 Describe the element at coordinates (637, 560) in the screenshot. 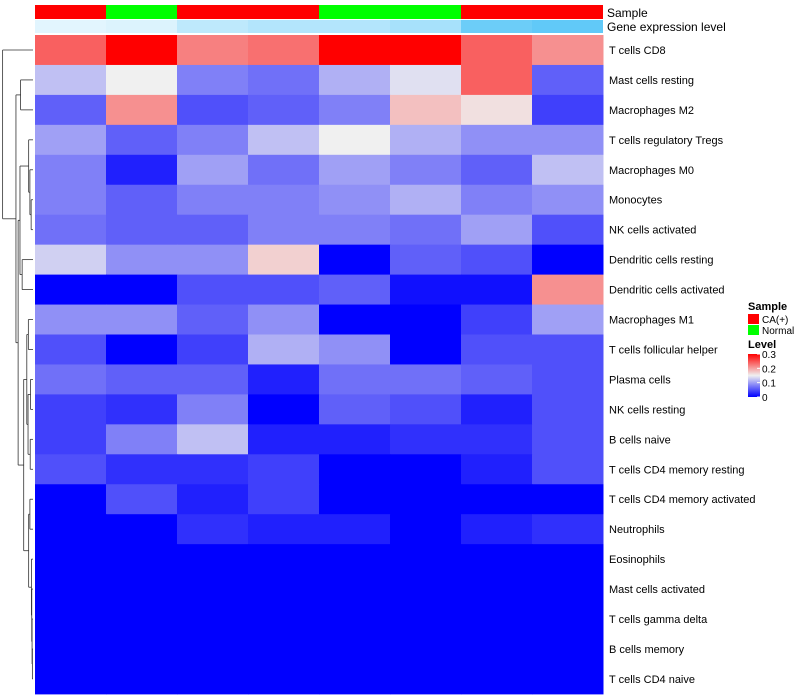

I see `row-label: Eosinophils` at that location.